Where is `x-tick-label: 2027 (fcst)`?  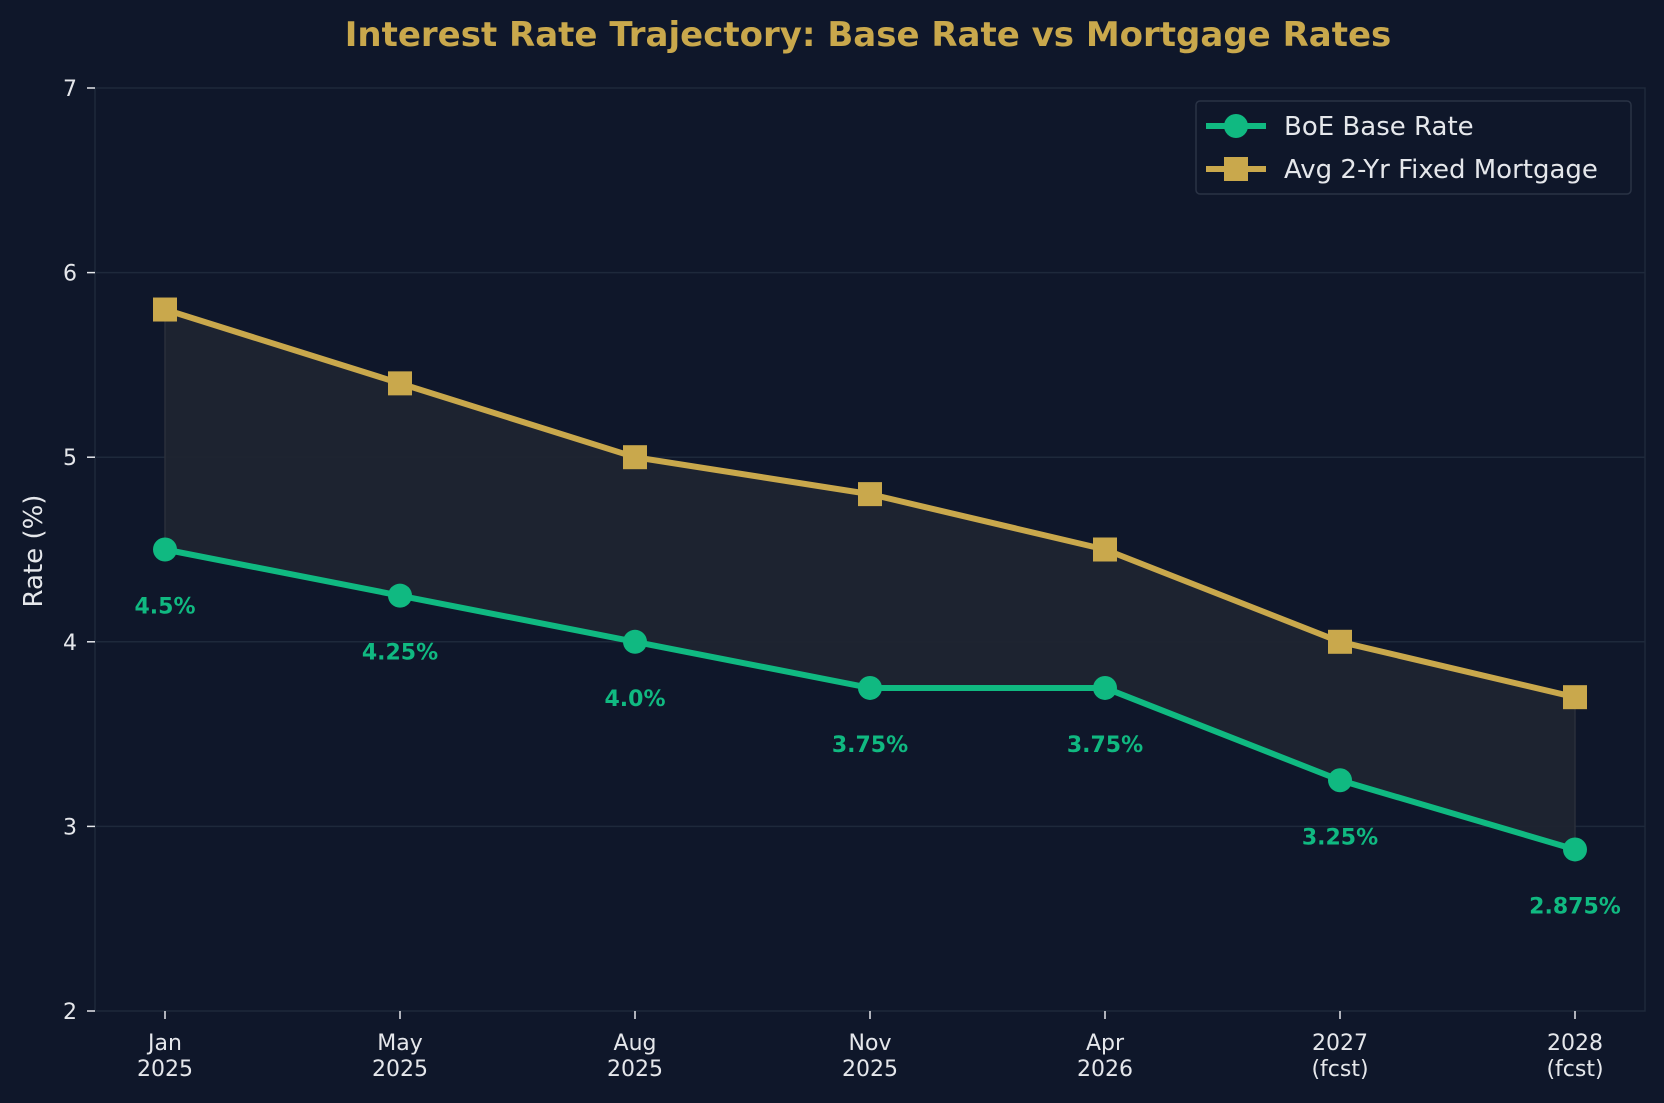 x-tick-label: 2027 (fcst) is located at coordinates (1339, 1056).